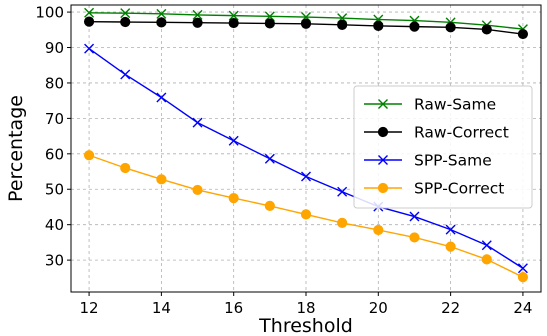  Describe the element at coordinates (16, 148) in the screenshot. I see `y-axis-label: Percentage` at that location.